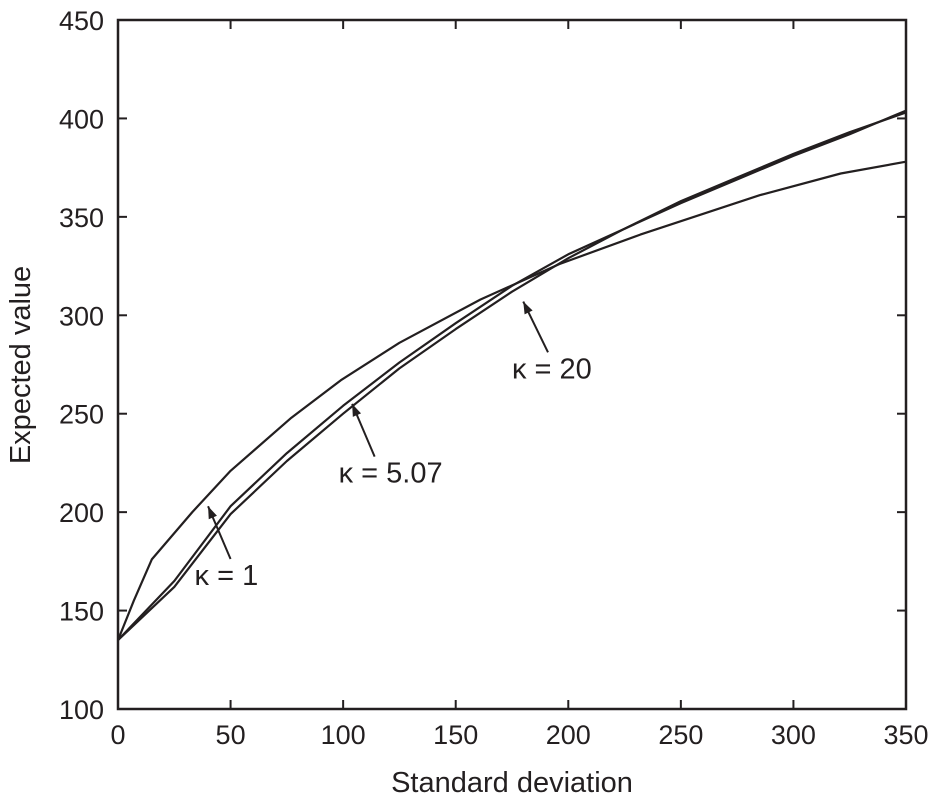 The image size is (934, 806). What do you see at coordinates (793, 735) in the screenshot?
I see `x-tick-label: 300` at bounding box center [793, 735].